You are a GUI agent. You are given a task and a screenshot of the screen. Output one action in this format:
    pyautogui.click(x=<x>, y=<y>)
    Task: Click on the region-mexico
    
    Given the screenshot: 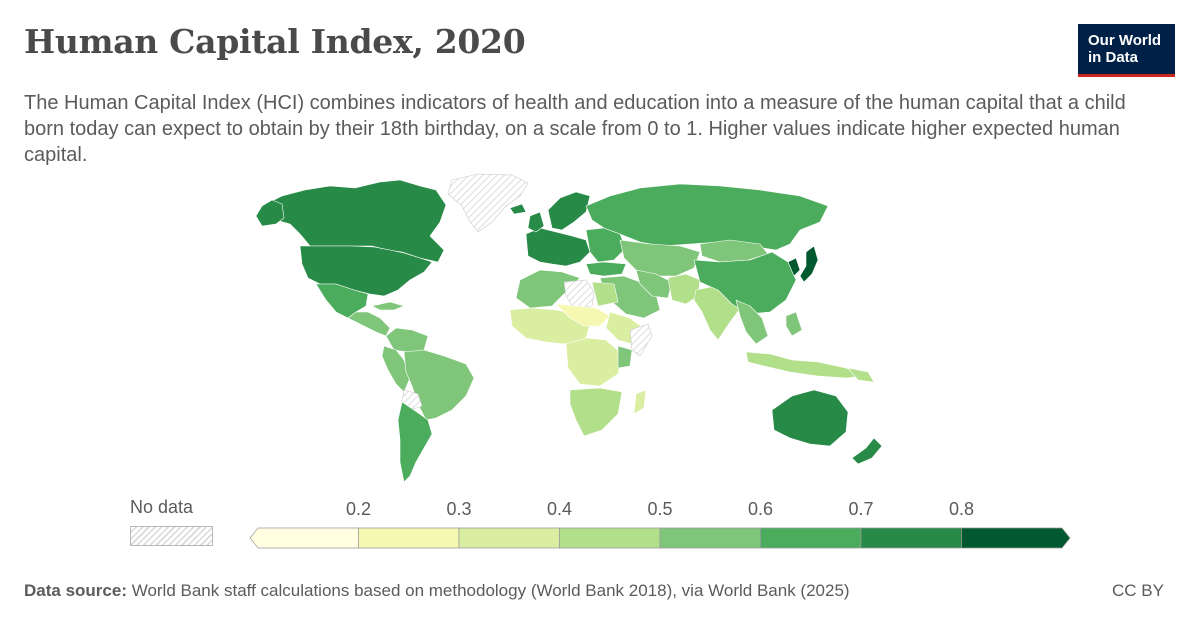 What is the action you would take?
    pyautogui.click(x=342, y=301)
    